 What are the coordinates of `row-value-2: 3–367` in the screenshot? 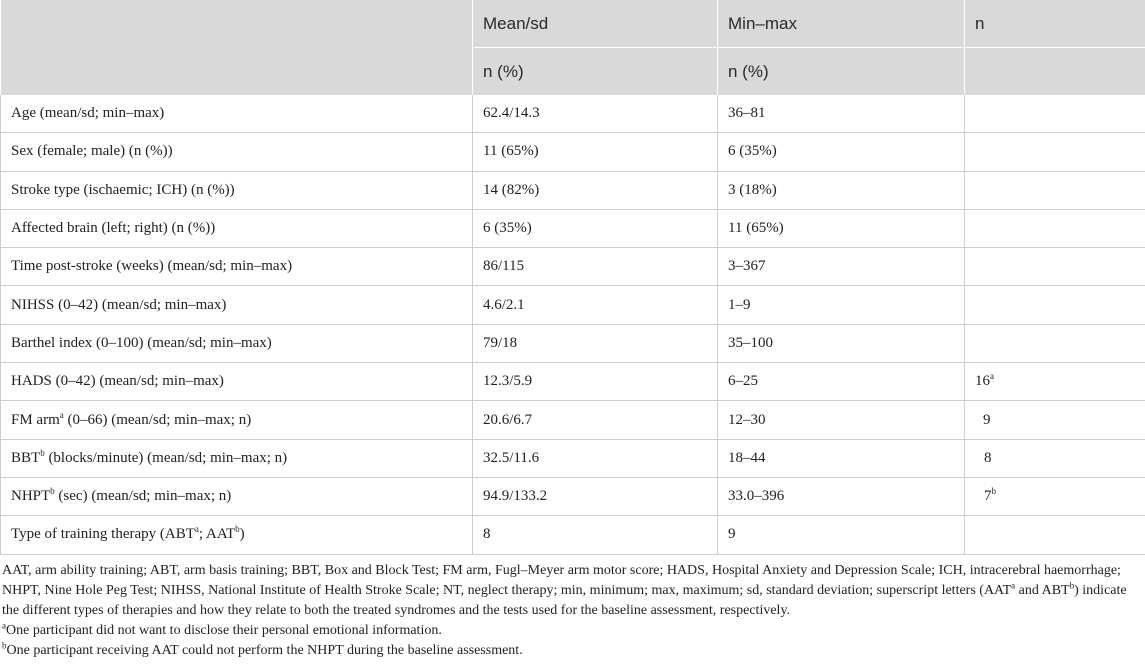 It's located at (841, 267).